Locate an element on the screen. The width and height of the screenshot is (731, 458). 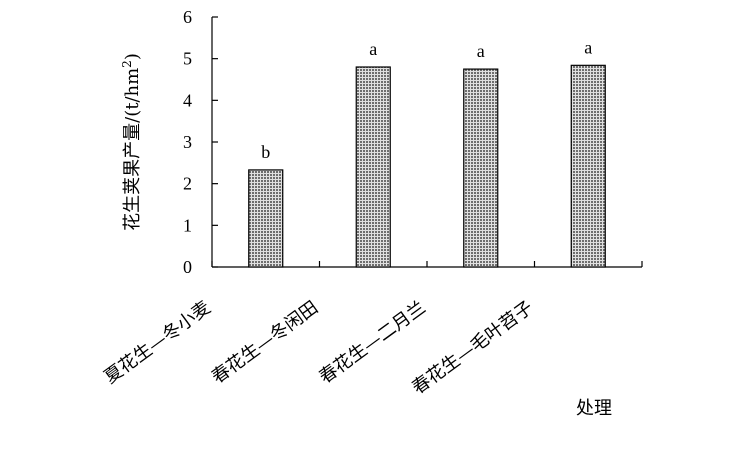
y-tick-label: 6 is located at coordinates (187, 17).